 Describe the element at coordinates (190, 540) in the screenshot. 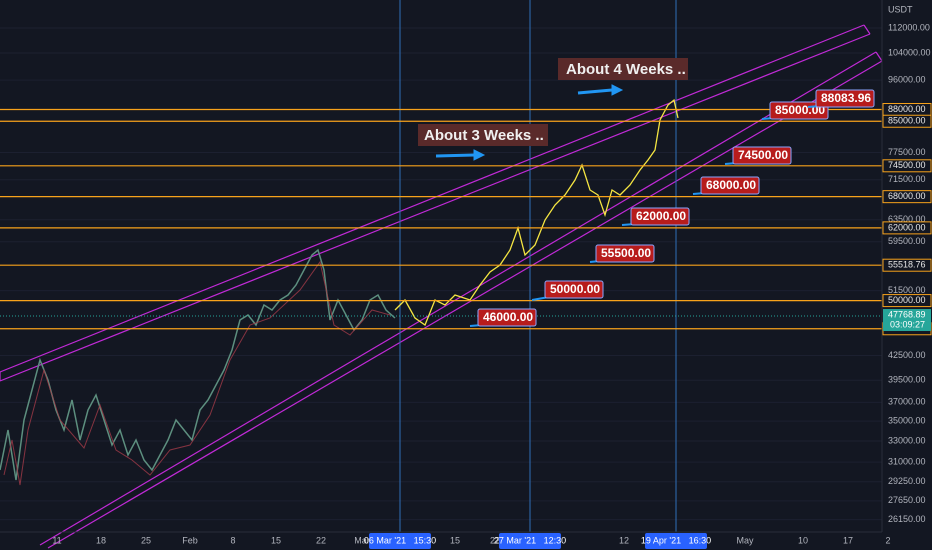

I see `time-label: Feb` at that location.